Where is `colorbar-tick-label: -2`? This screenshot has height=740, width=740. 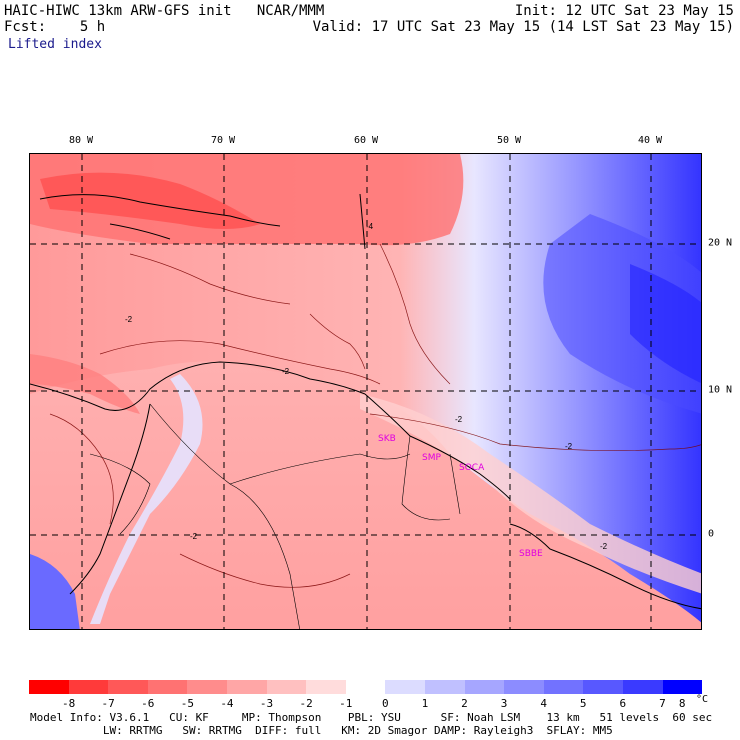
colorbar-tick-label: -2 is located at coordinates (306, 703).